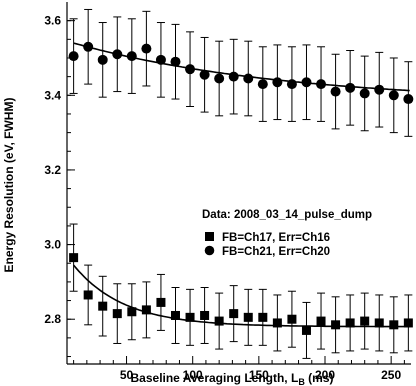  I want to click on y-tick-label: 3.4, so click(52, 95).